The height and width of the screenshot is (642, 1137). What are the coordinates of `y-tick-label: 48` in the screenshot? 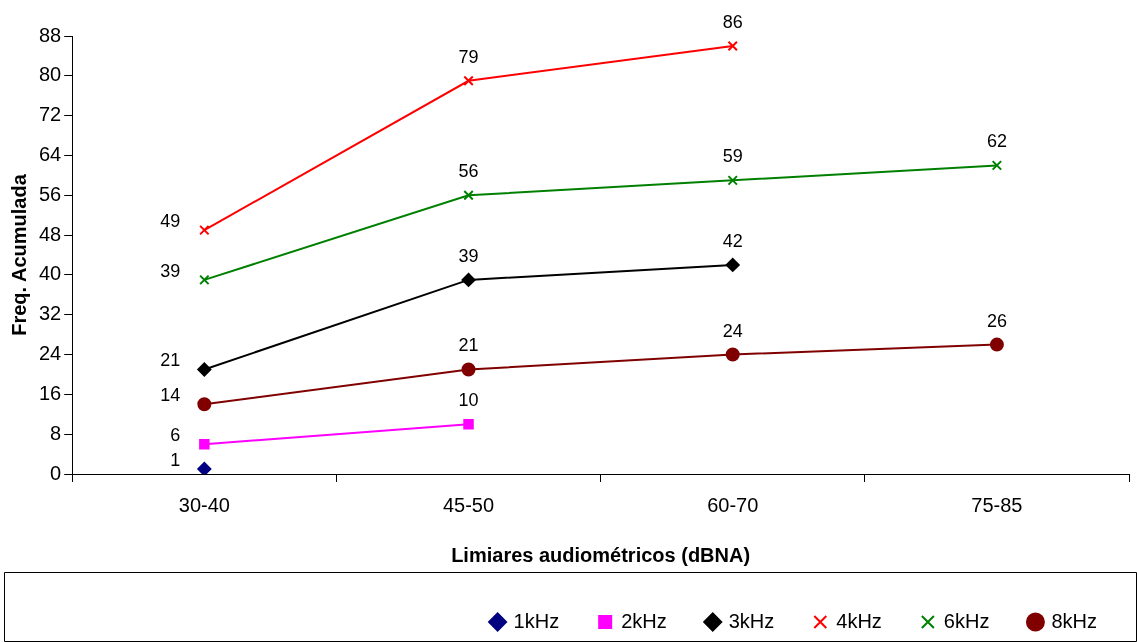 It's located at (50, 233).